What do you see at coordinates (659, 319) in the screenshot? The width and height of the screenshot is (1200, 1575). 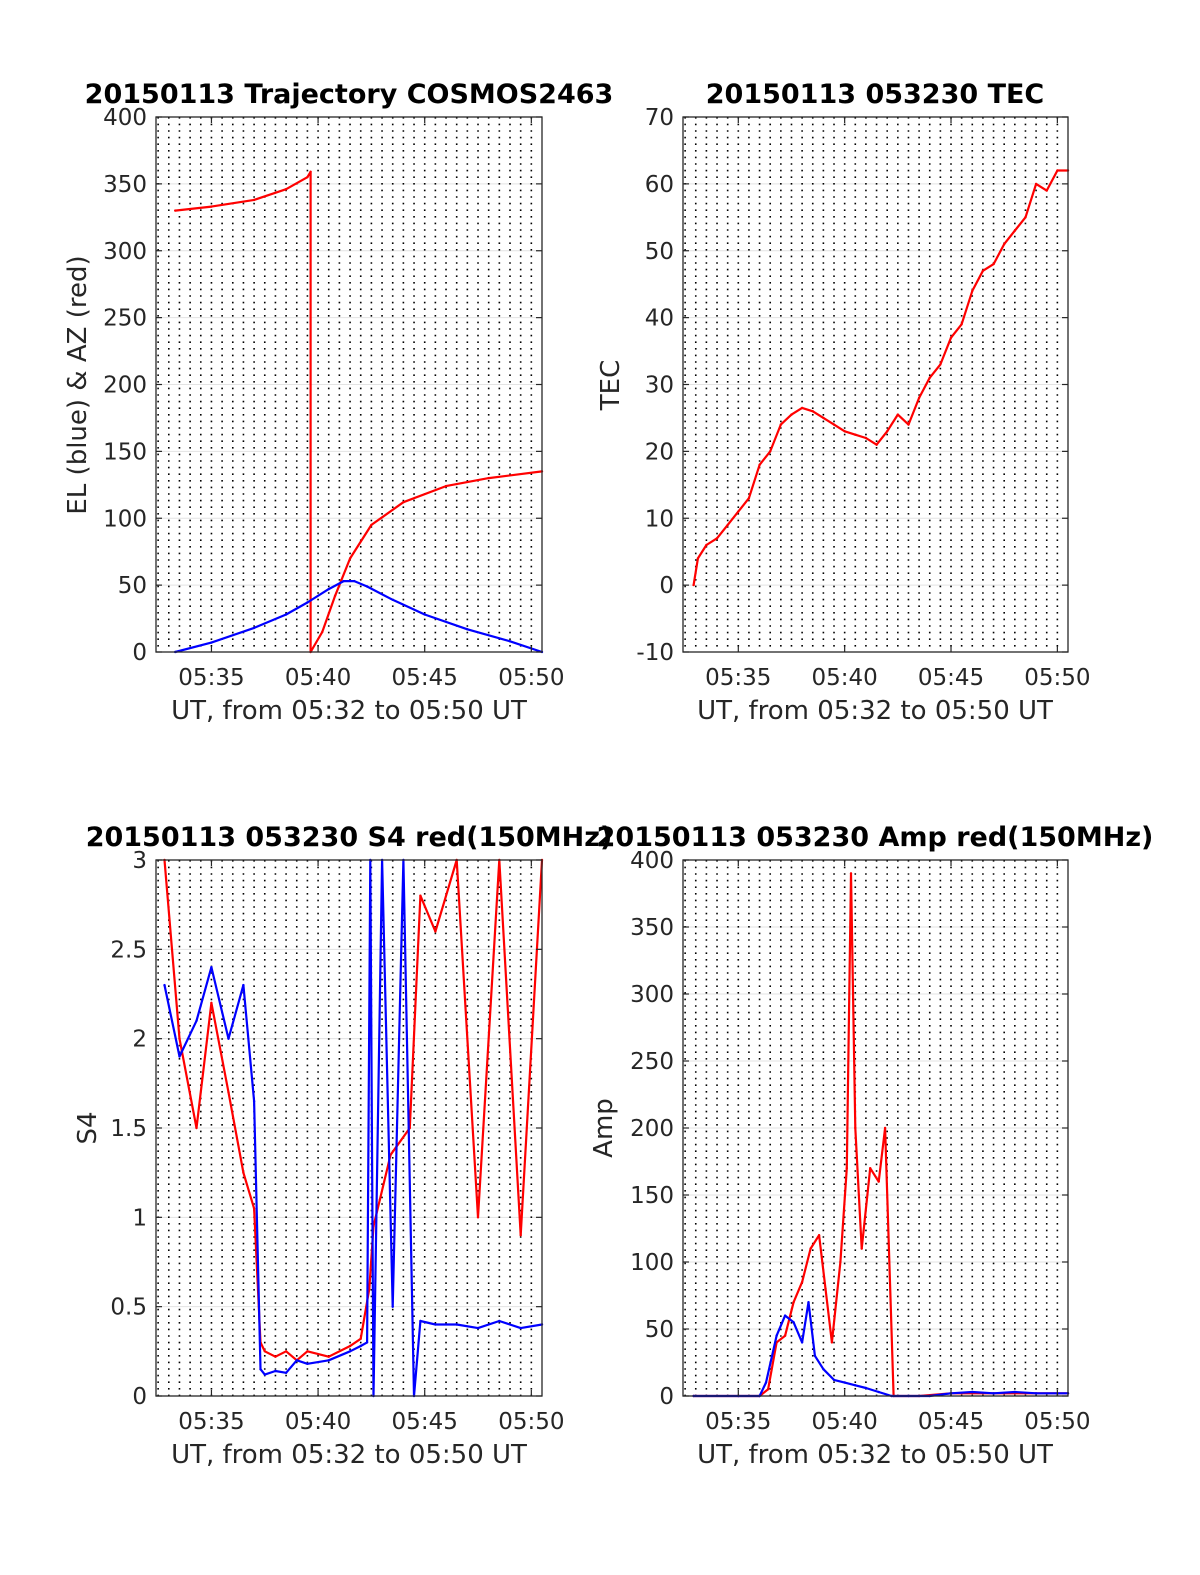 I see `tec-ytick-label-5: 40` at bounding box center [659, 319].